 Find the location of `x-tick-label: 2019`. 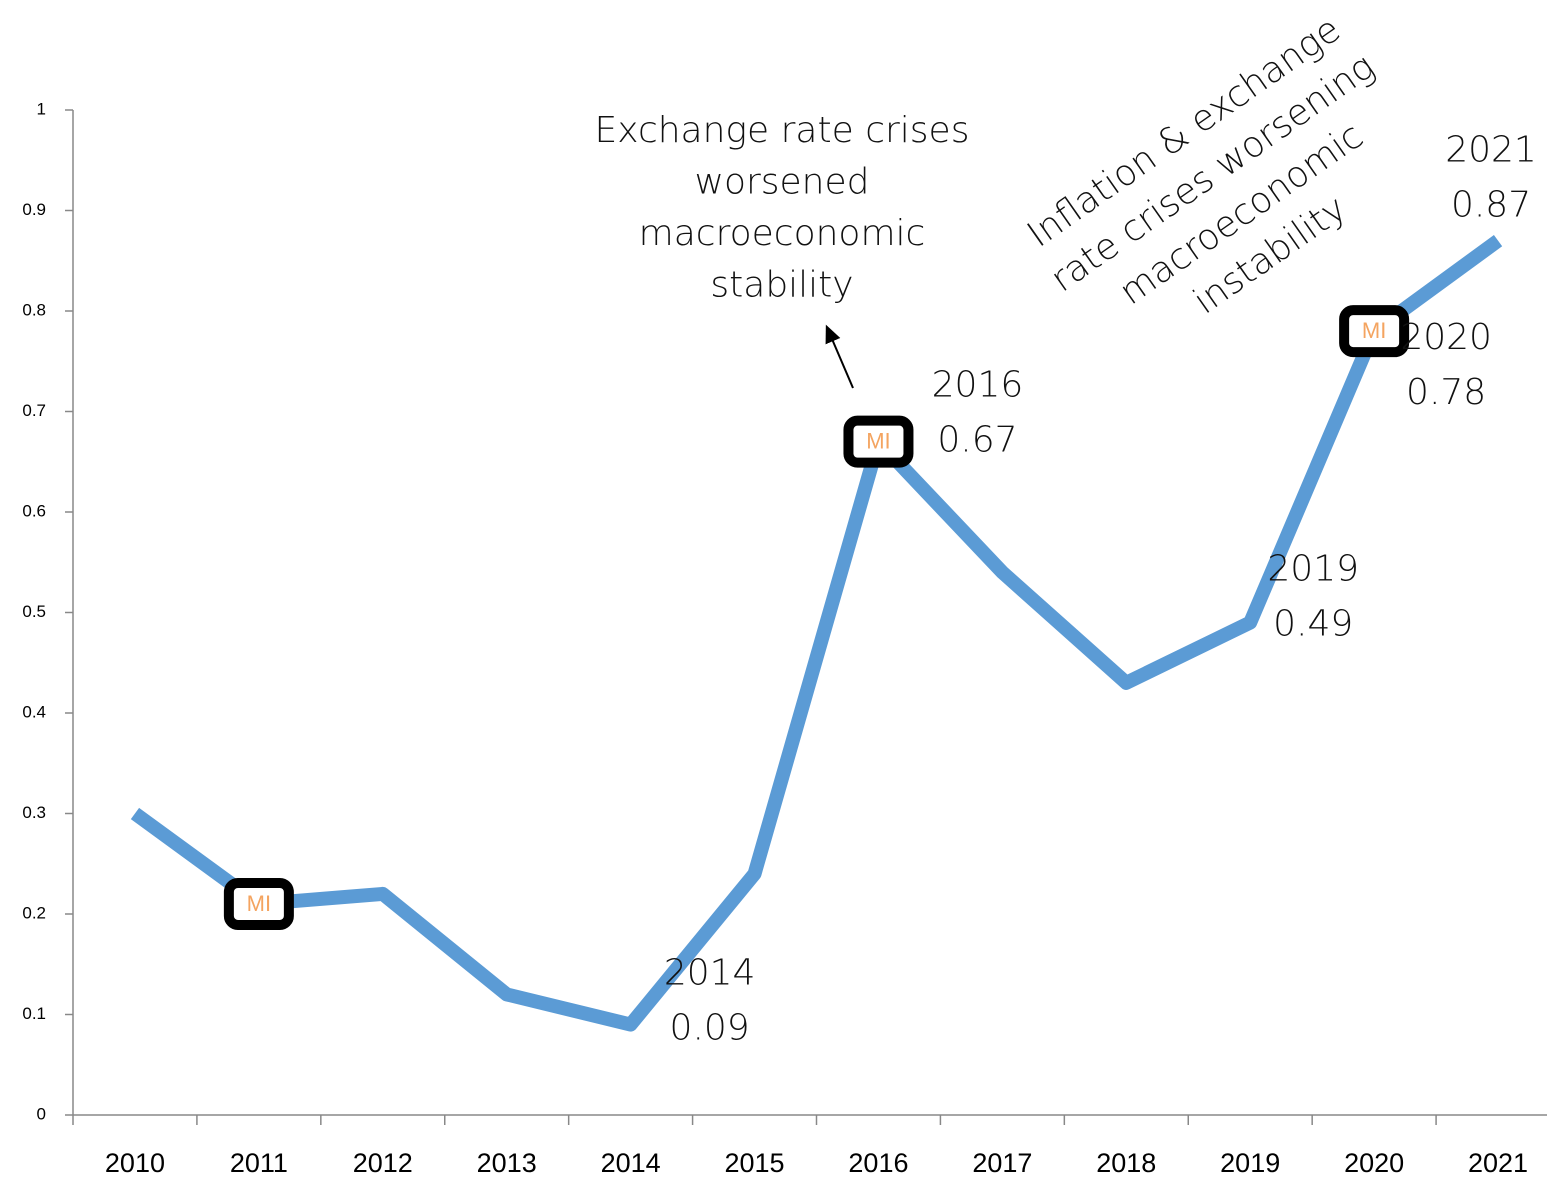

x-tick-label: 2019 is located at coordinates (1250, 1163).